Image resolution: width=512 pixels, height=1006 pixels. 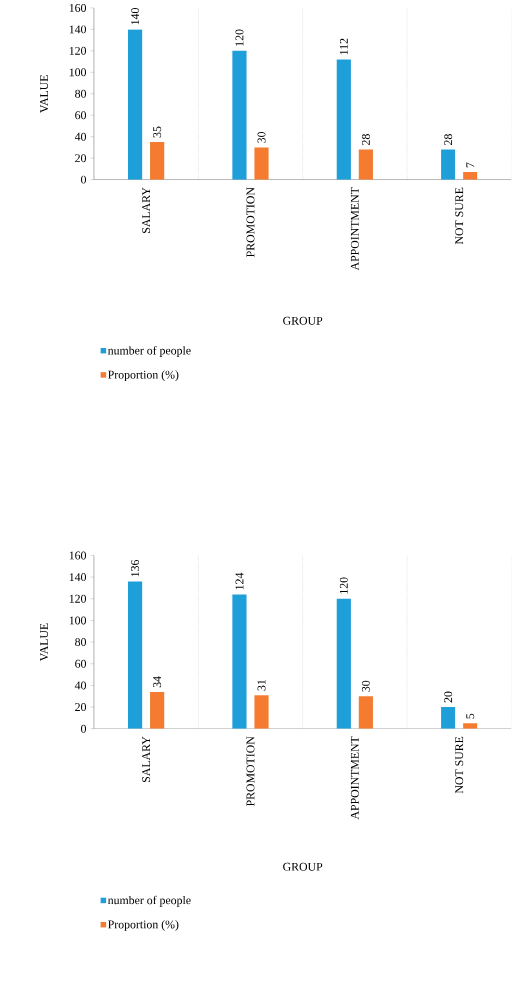 What do you see at coordinates (135, 568) in the screenshot?
I see `data-label: 136` at bounding box center [135, 568].